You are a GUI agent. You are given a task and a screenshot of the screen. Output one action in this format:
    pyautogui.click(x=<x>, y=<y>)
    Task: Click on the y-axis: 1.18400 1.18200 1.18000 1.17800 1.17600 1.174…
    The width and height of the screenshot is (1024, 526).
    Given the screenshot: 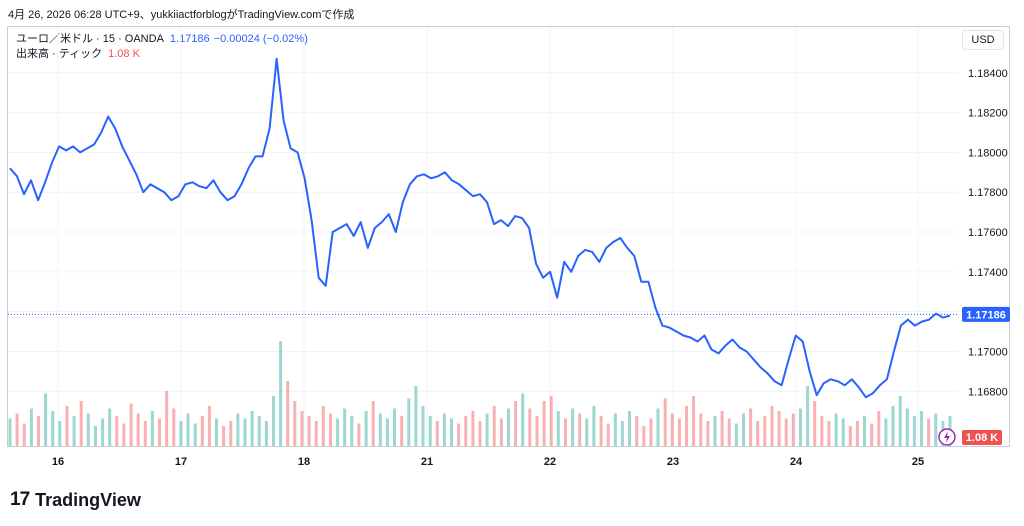 What is the action you would take?
    pyautogui.click(x=988, y=233)
    